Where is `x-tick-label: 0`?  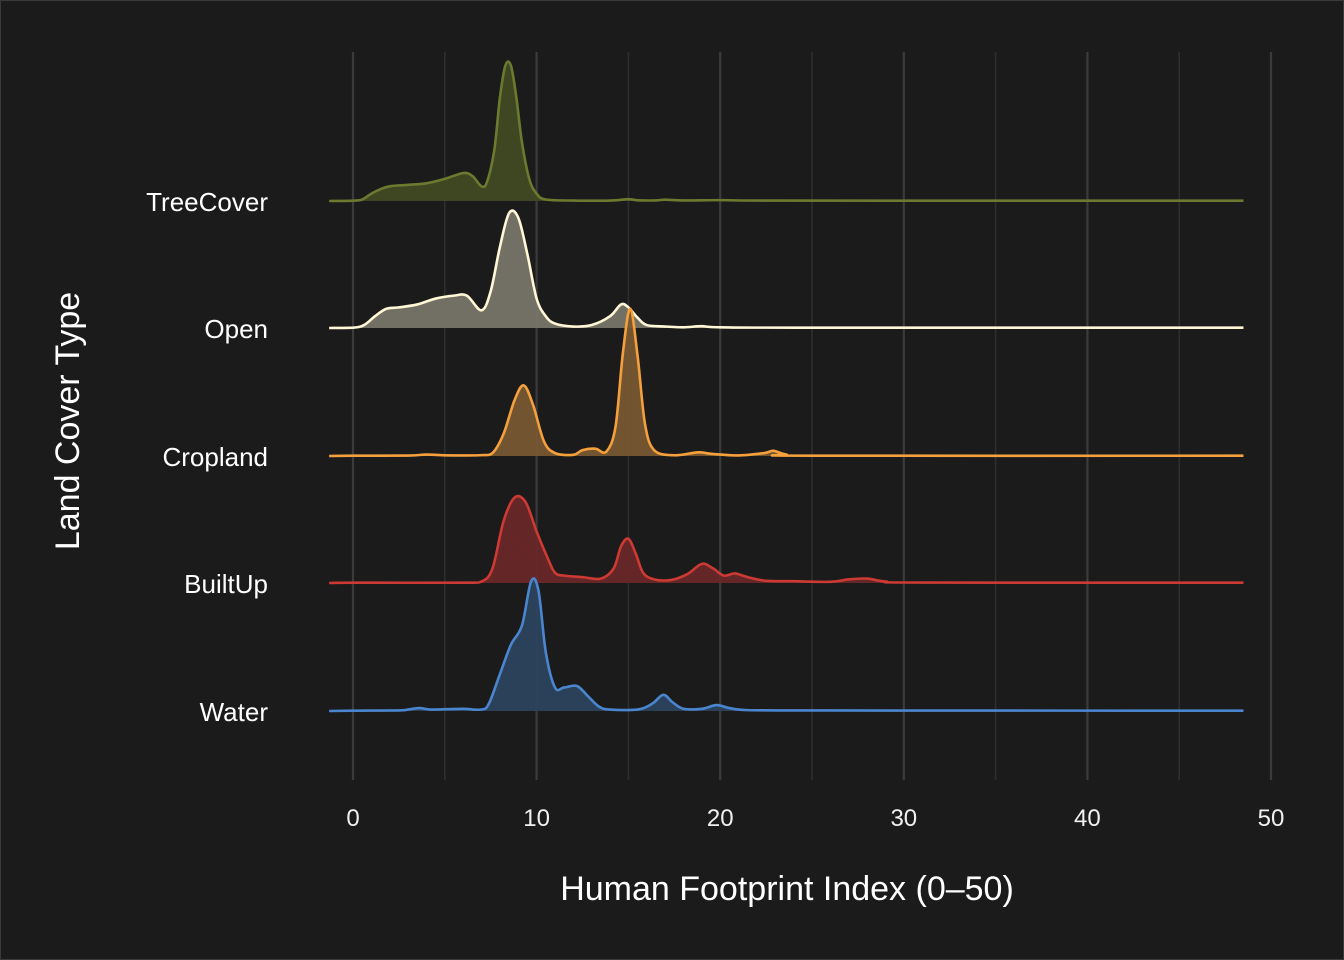 x-tick-label: 0 is located at coordinates (352, 818).